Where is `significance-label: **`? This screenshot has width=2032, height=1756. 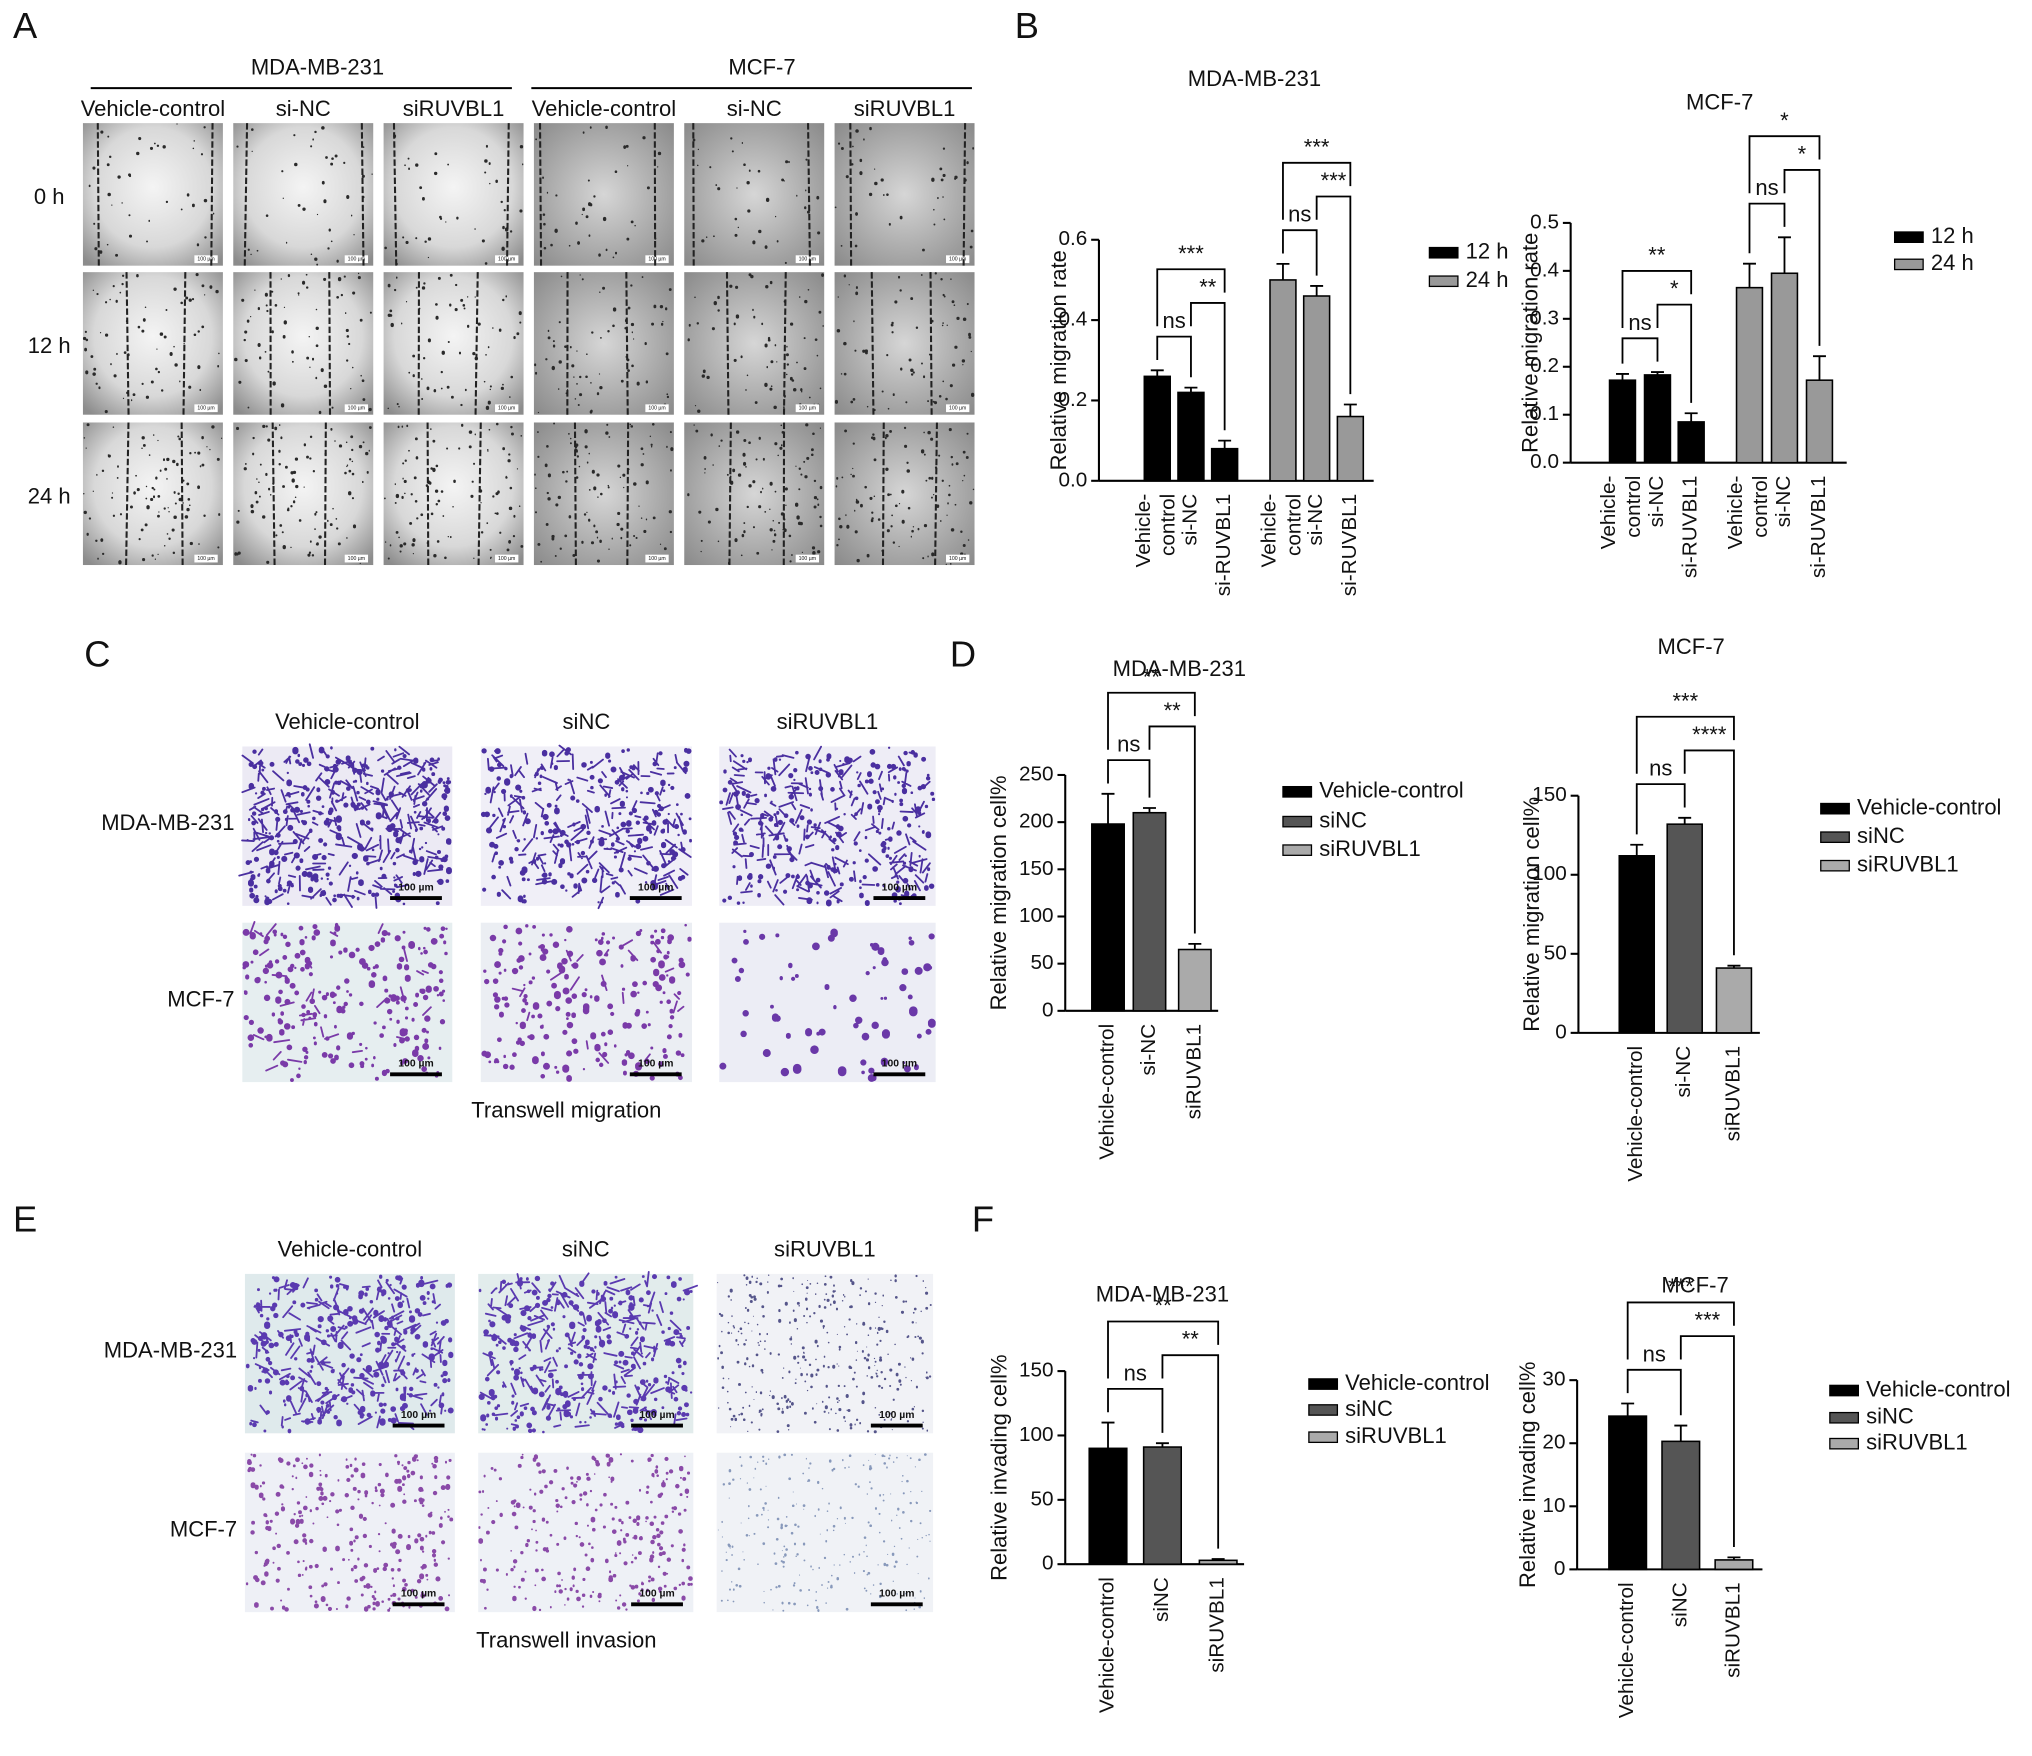 significance-label: ** is located at coordinates (1173, 710).